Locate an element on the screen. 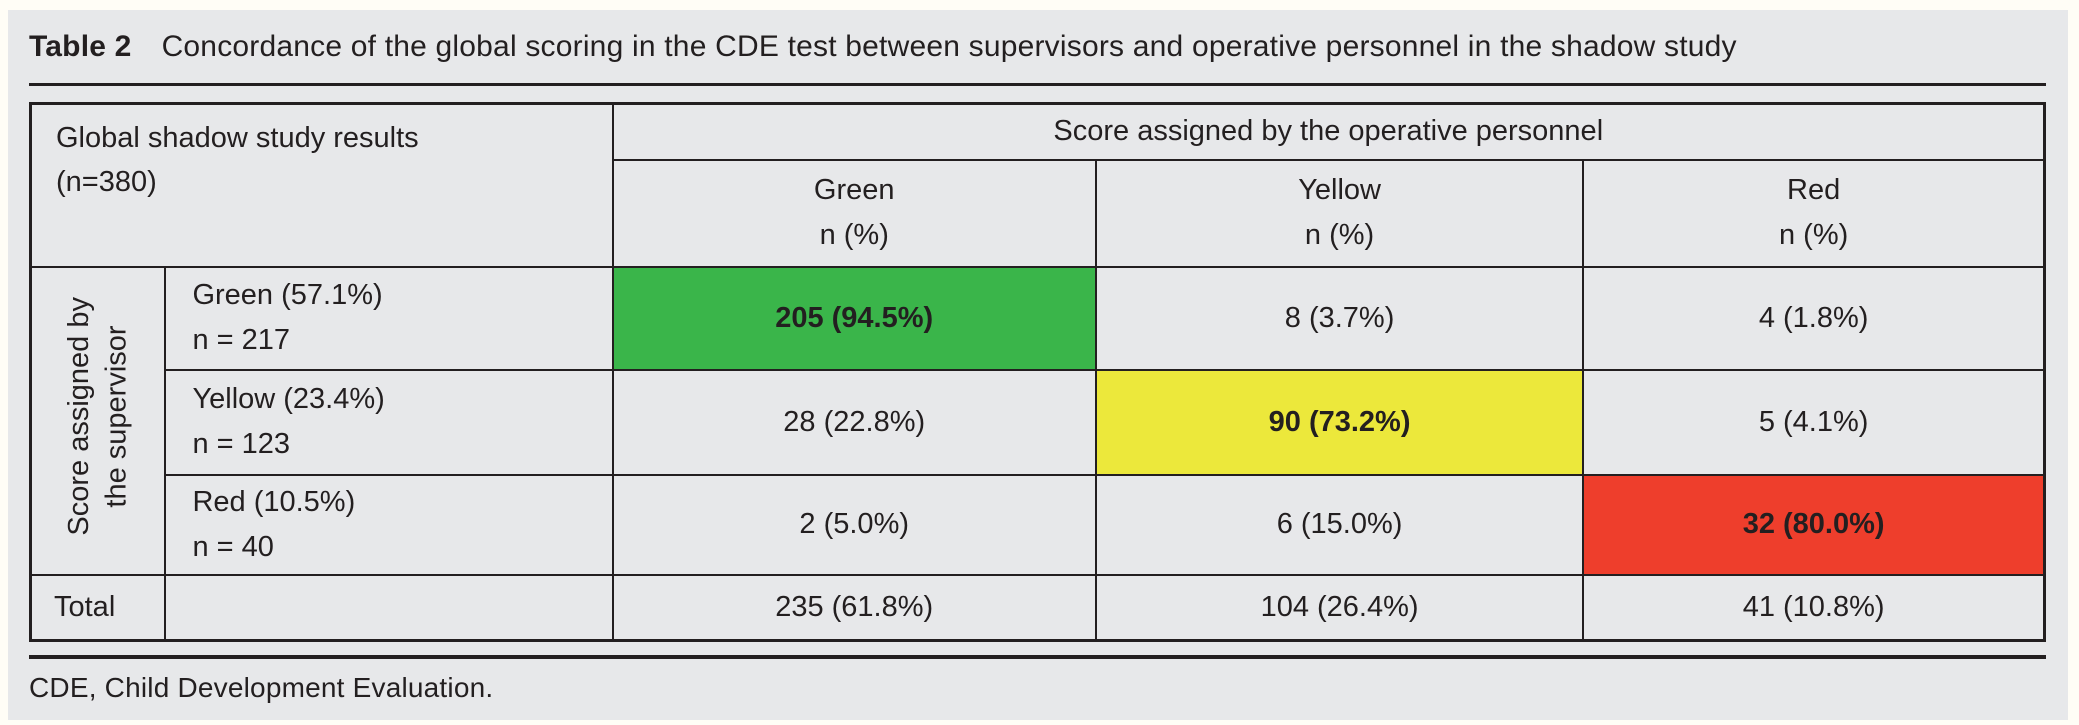 This screenshot has height=725, width=2079. row-label-yellow-main: Yellow (23.4%) is located at coordinates (288, 399).